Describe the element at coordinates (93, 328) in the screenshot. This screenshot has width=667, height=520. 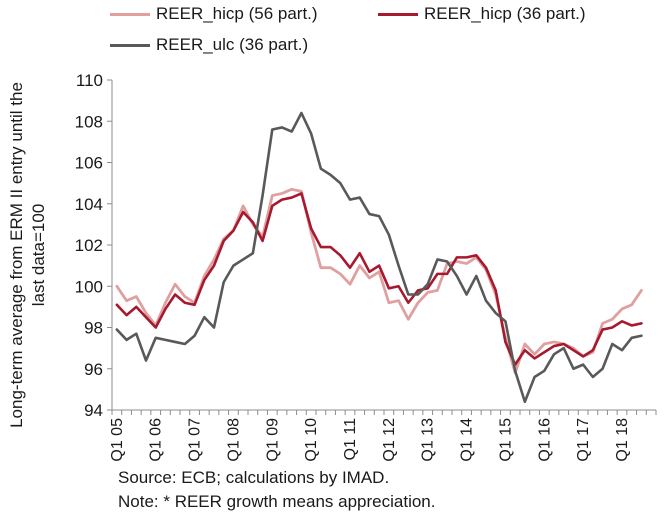
I see `y-tick-label: 98` at that location.